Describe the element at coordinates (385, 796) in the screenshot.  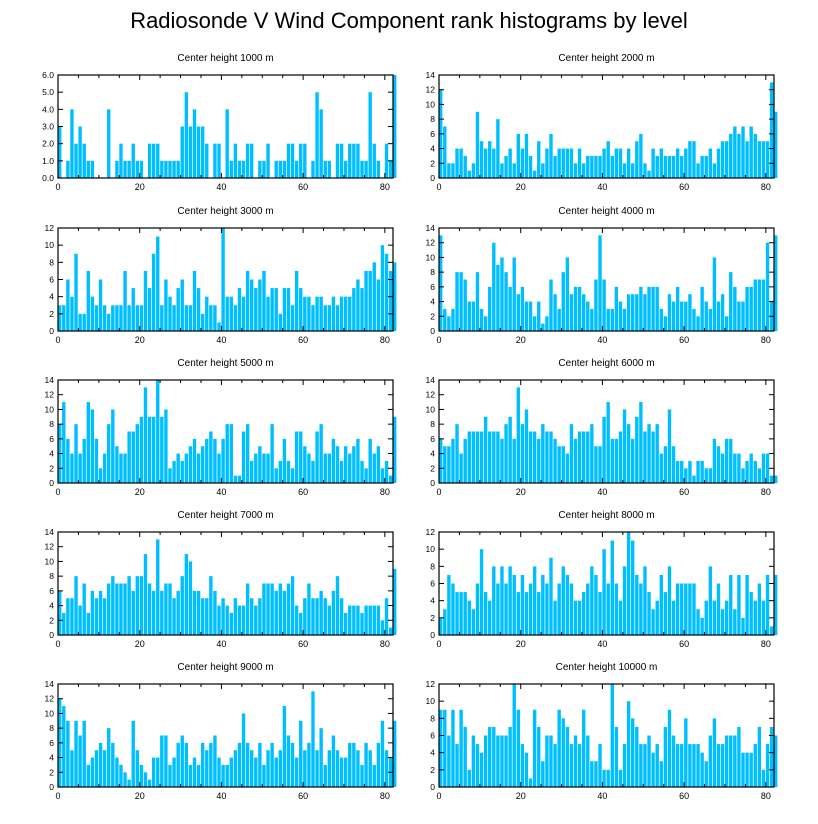
I see `x-tick-label: 80` at that location.